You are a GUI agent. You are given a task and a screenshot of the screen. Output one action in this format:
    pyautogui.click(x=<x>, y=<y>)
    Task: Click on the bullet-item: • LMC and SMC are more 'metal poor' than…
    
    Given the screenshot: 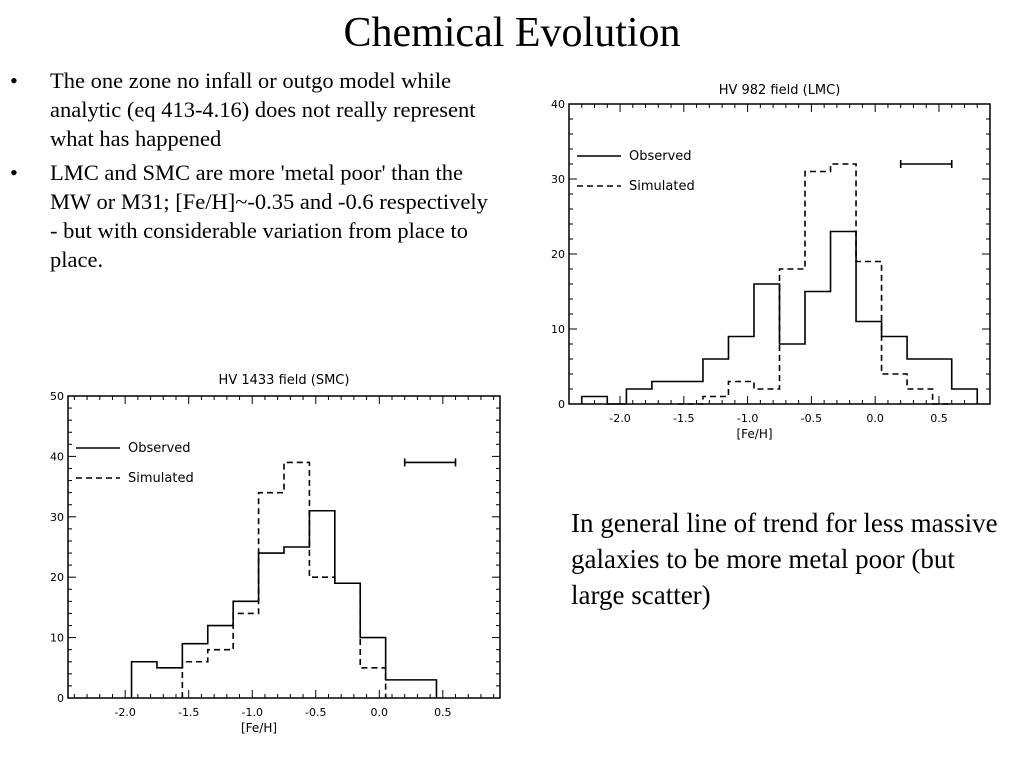 What is the action you would take?
    pyautogui.click(x=253, y=216)
    